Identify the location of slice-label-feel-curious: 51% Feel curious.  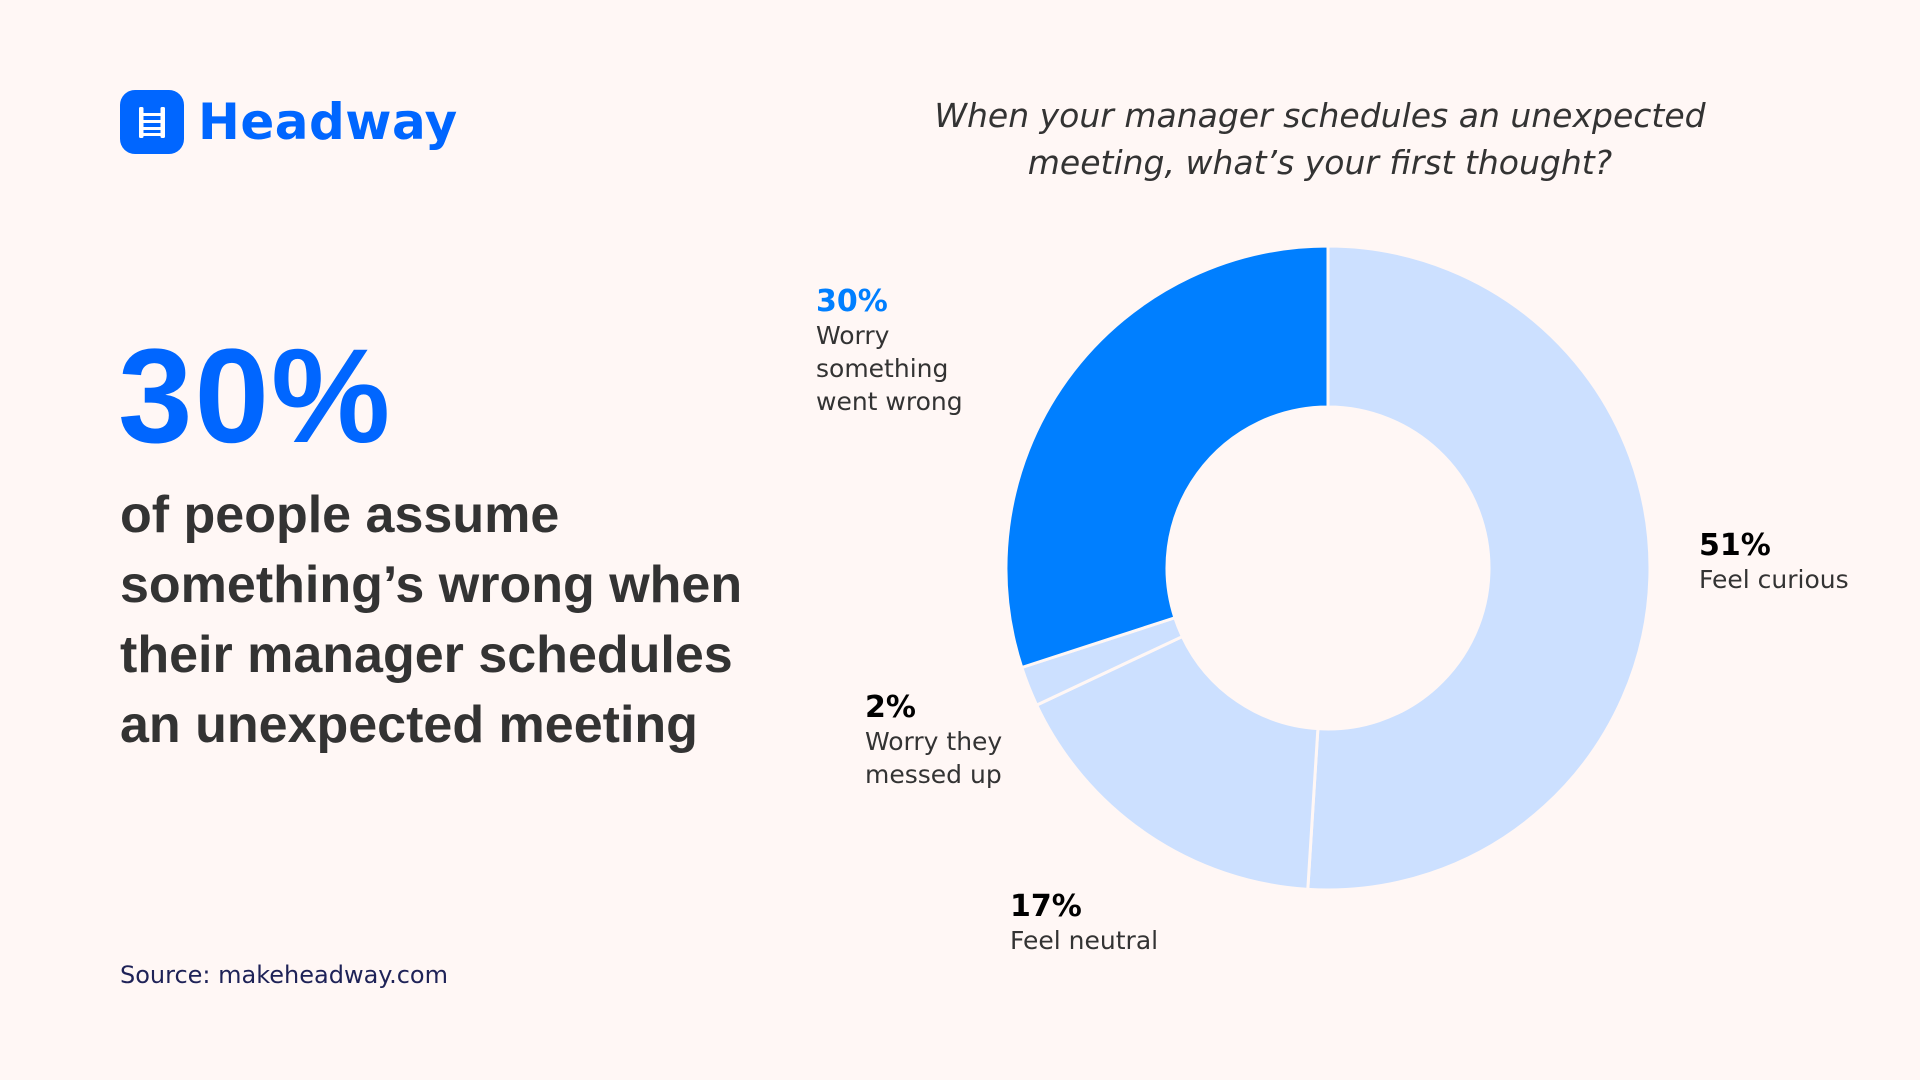
(1774, 562).